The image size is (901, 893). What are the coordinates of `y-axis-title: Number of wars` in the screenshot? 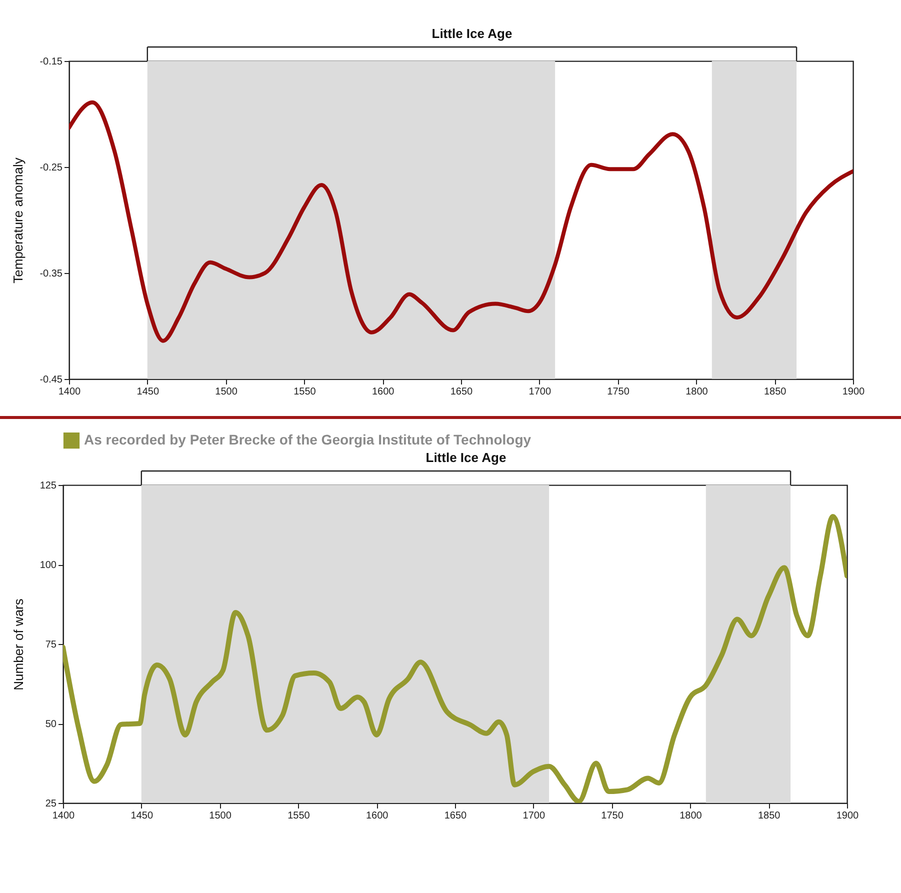 It's located at (18, 644).